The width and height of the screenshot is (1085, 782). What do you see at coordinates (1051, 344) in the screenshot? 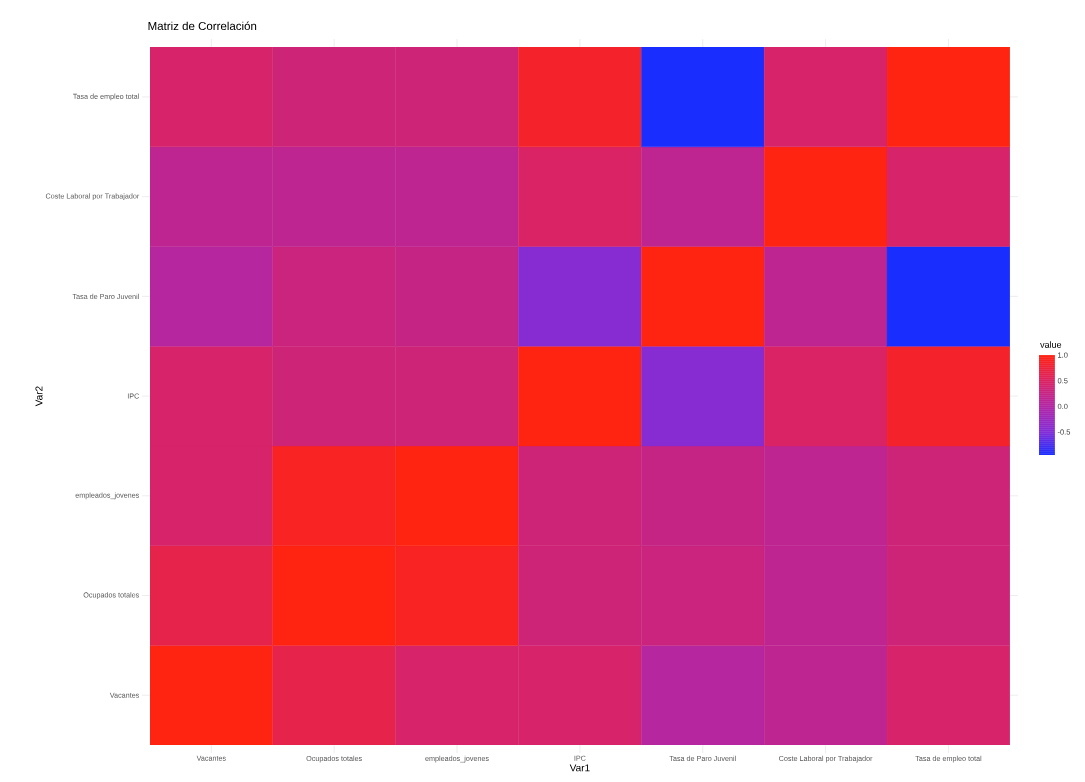
I see `color-bar-title: value` at bounding box center [1051, 344].